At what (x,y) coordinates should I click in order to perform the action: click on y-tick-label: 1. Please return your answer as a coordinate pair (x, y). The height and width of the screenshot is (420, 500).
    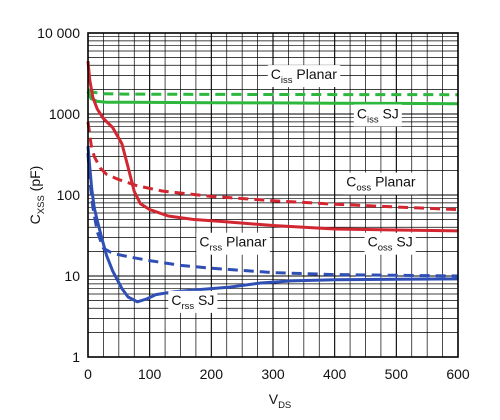
    Looking at the image, I should click on (76, 357).